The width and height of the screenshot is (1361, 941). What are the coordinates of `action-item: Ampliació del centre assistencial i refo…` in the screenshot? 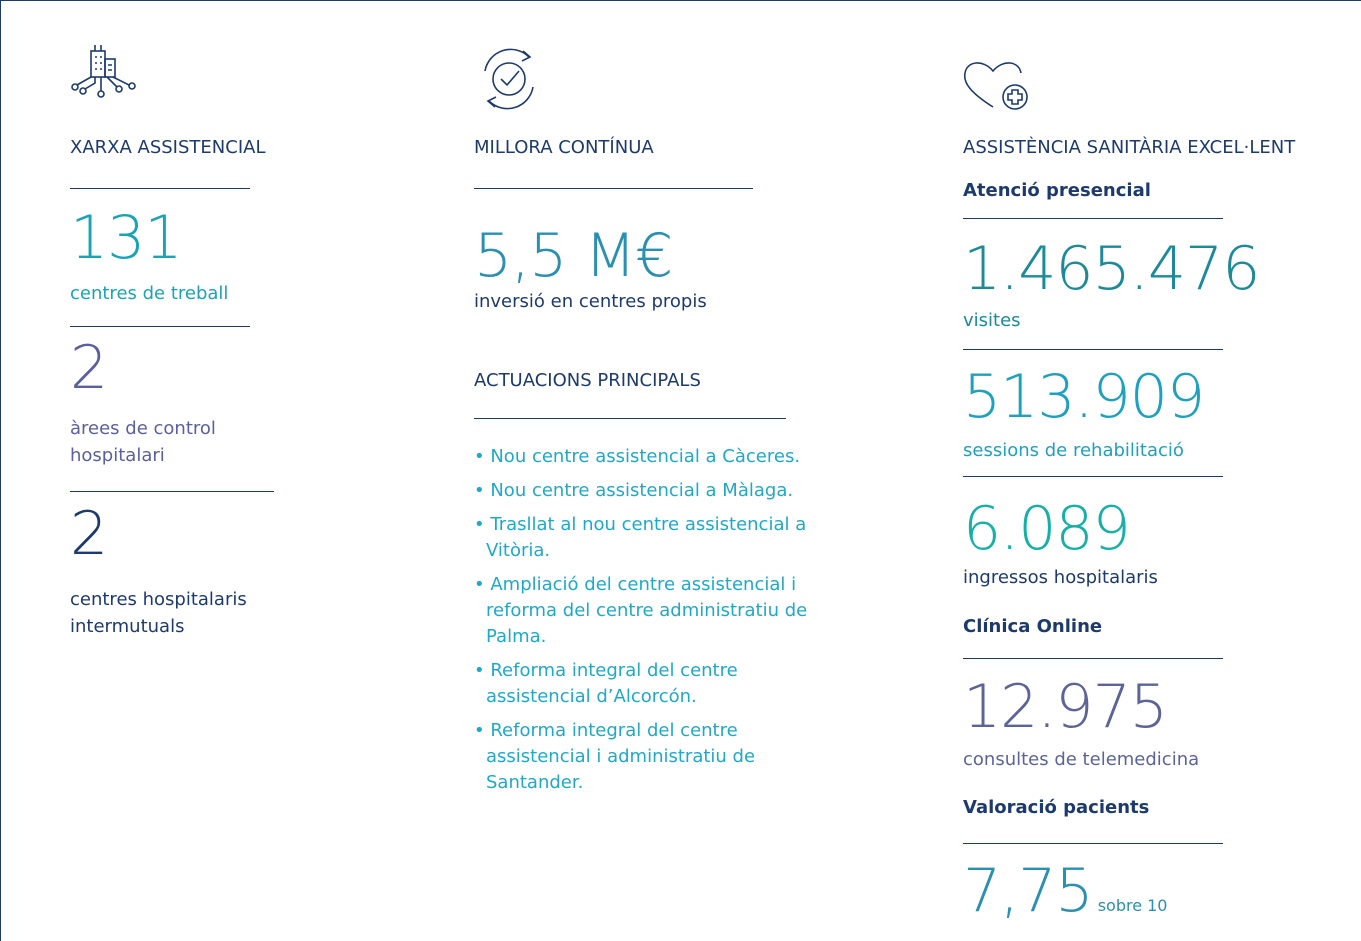 It's located at (649, 611).